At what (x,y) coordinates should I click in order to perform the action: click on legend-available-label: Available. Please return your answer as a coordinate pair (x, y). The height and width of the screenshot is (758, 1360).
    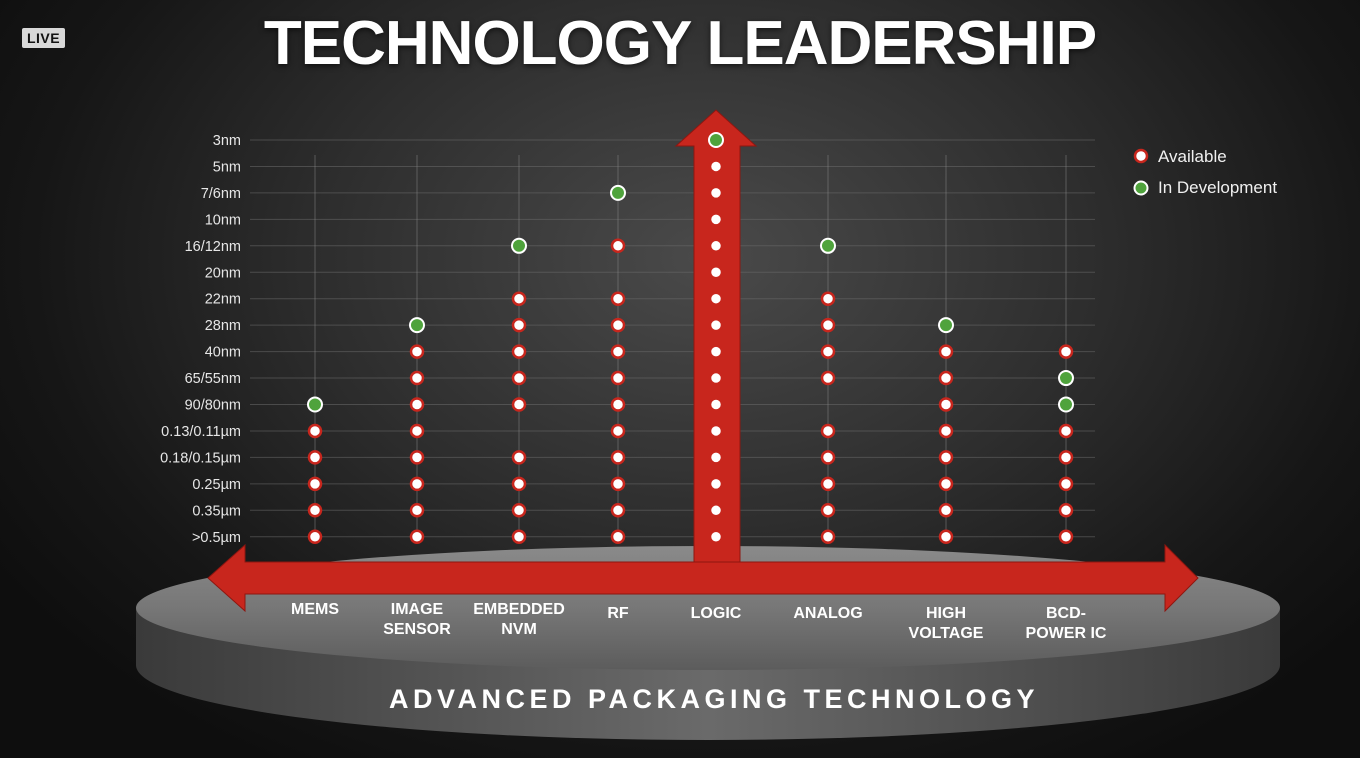
    Looking at the image, I should click on (1192, 156).